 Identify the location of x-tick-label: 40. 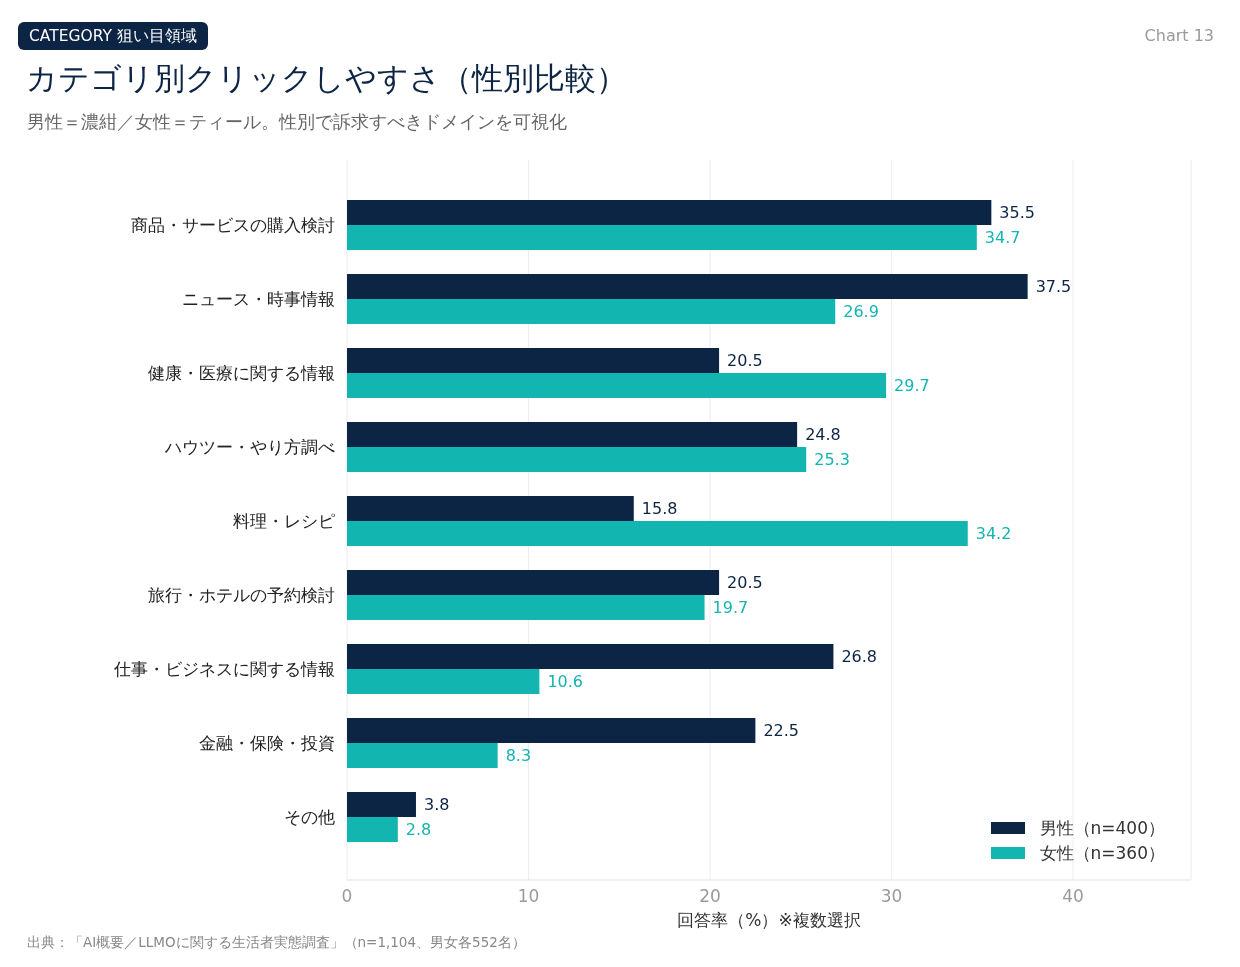
(1073, 896).